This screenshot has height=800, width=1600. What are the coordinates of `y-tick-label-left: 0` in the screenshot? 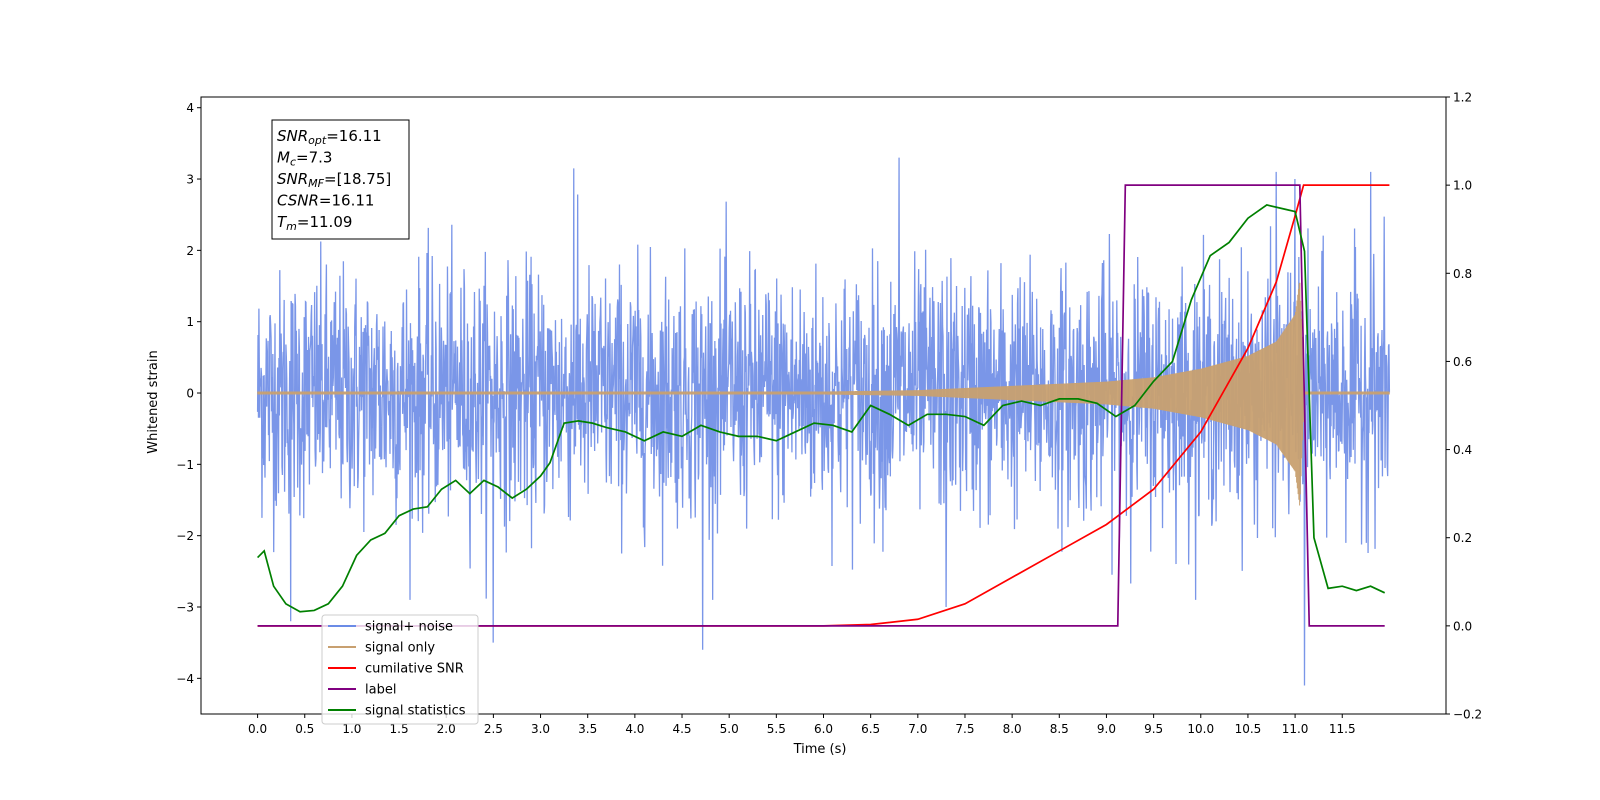 It's located at (190, 394).